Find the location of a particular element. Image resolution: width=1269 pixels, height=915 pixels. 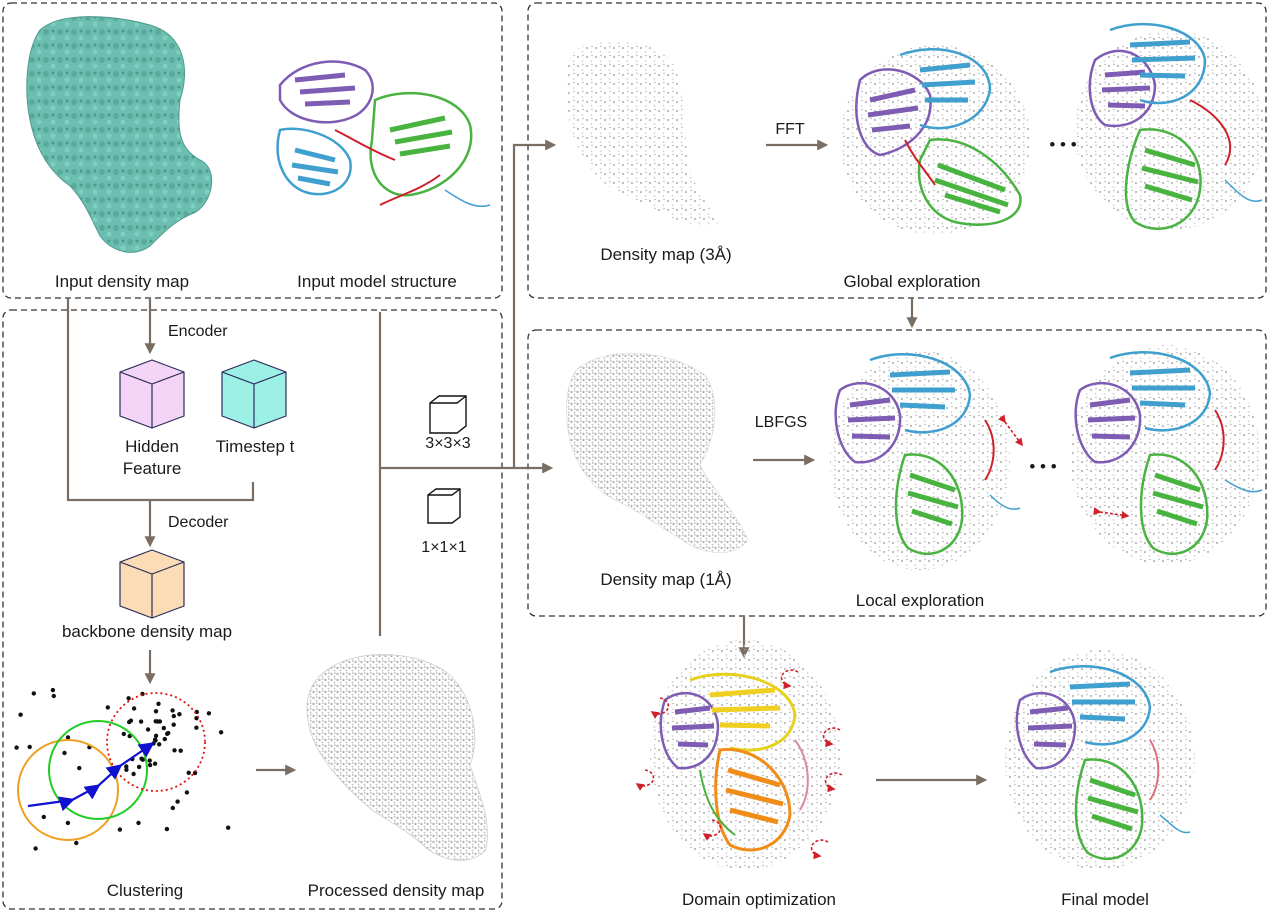

decoder-label: Decoder is located at coordinates (198, 522).